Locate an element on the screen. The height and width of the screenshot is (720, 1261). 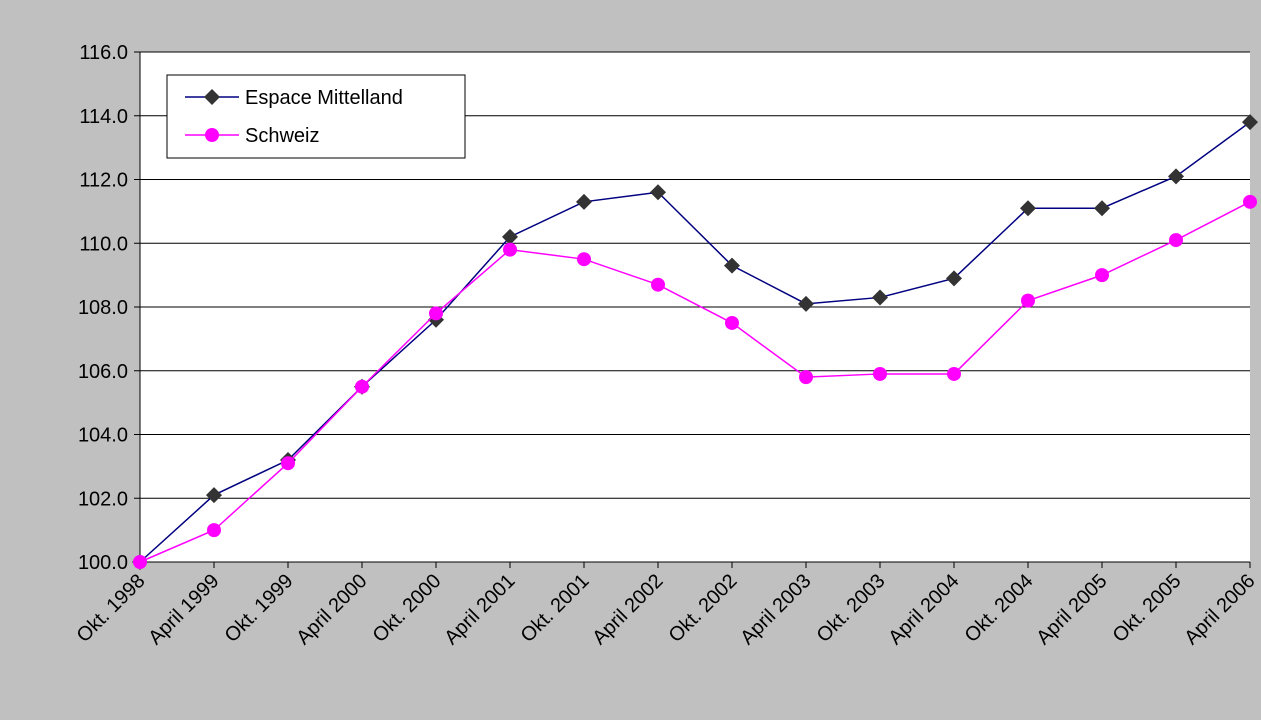
x-tick-label: Okt. 1998 is located at coordinates (111, 608).